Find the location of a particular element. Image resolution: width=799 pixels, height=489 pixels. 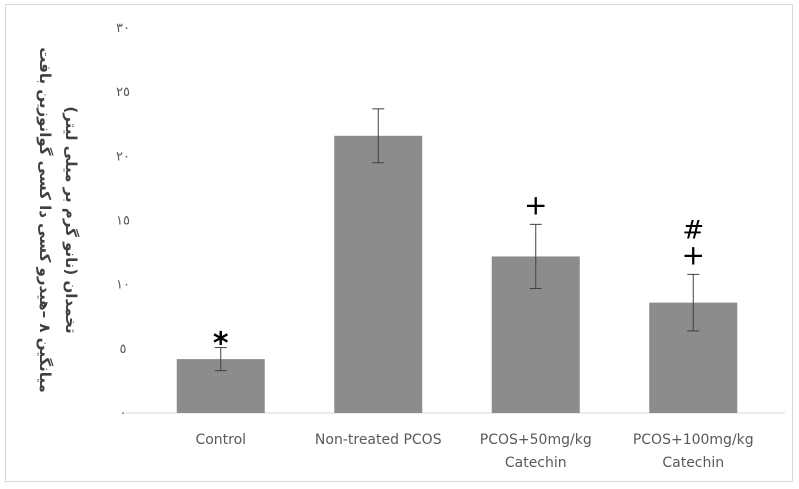

x-tick-label: Control is located at coordinates (220, 440).